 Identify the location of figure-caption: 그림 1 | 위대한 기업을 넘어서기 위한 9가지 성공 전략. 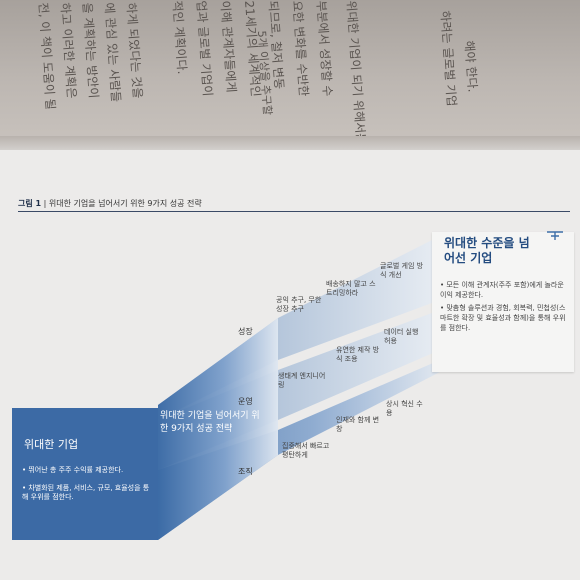
(110, 203).